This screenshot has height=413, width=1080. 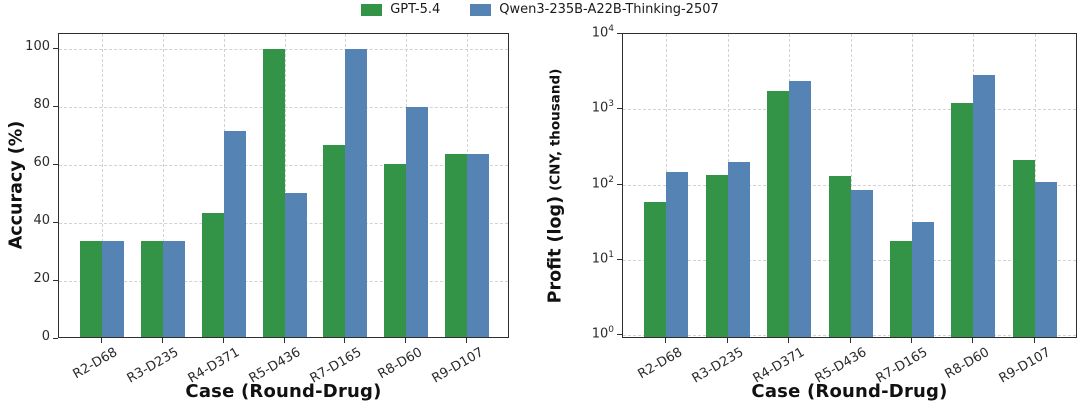 I want to click on y-gridline, so click(x=849, y=110).